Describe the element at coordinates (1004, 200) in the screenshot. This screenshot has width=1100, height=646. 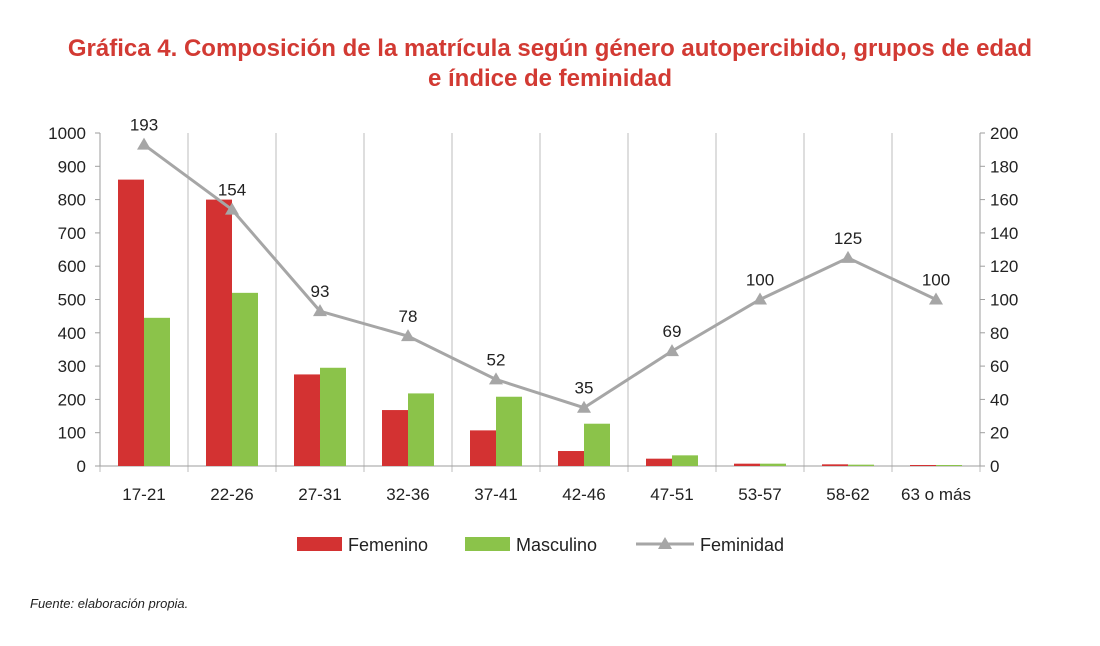
I see `y-tick-label-right: 160` at that location.